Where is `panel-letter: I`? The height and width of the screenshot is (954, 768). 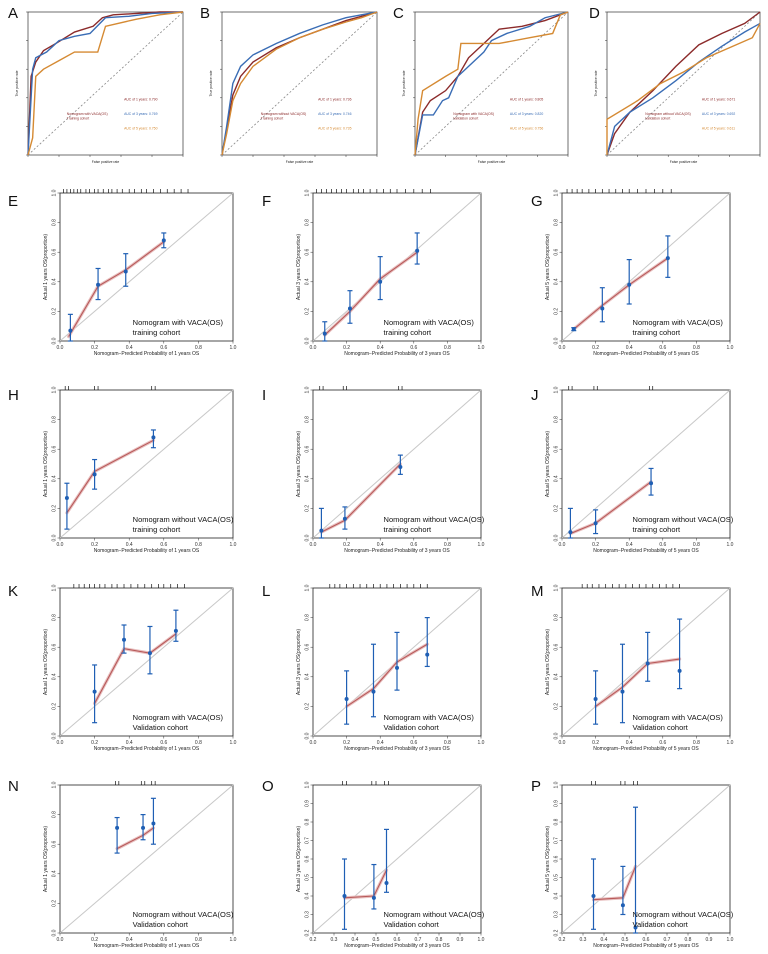
panel-letter: I is located at coordinates (264, 395).